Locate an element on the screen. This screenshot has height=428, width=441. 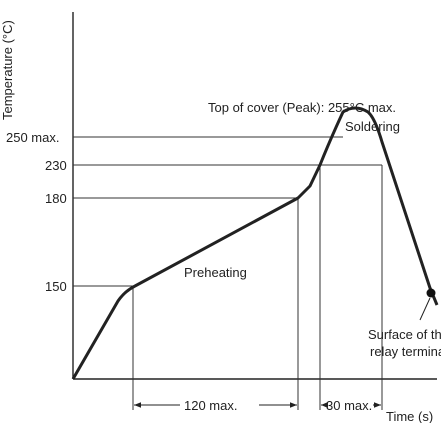
preheating-label: Preheating is located at coordinates (215, 272).